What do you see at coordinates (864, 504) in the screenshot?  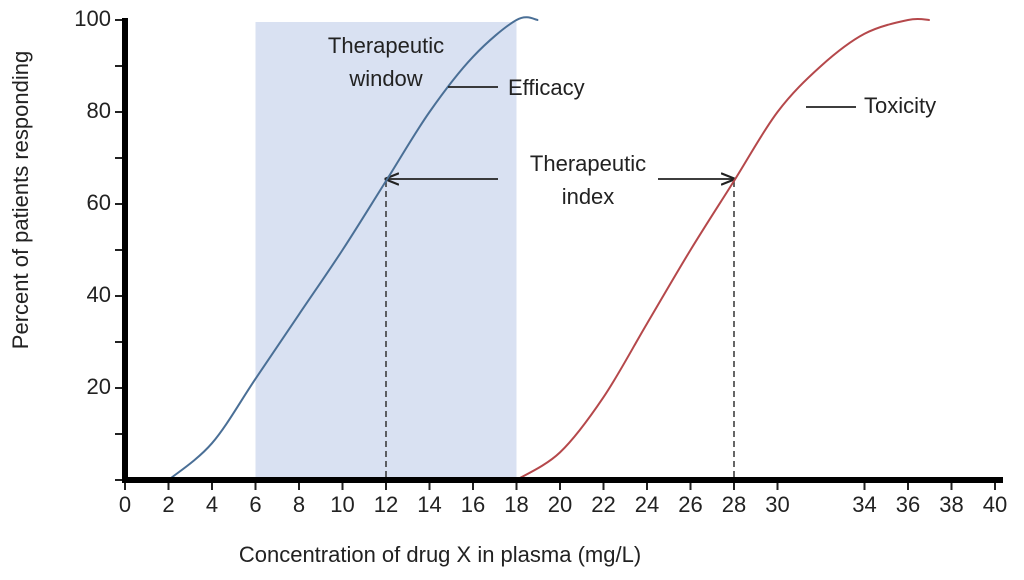 I see `x-tick-label: 34` at bounding box center [864, 504].